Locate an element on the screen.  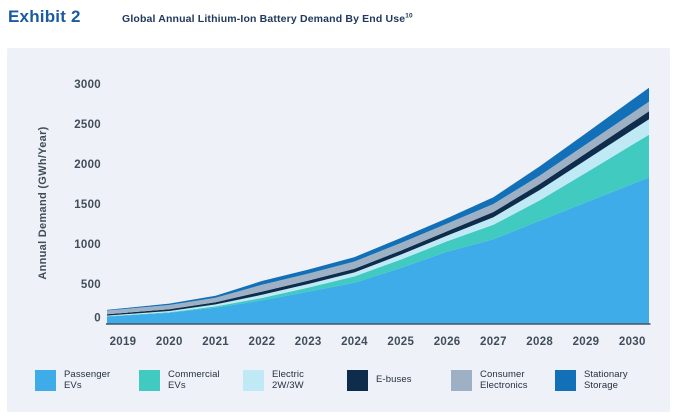
y-tick-label-0: 0 is located at coordinates (97, 319).